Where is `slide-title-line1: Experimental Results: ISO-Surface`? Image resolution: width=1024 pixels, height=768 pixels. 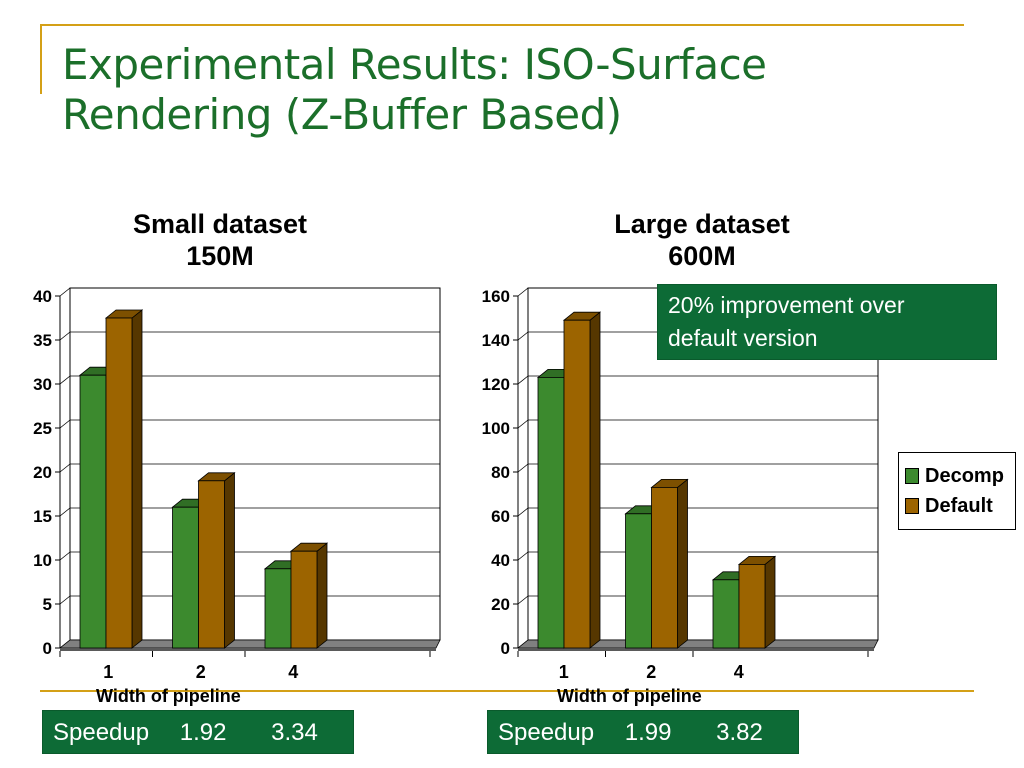 slide-title-line1: Experimental Results: ISO-Surface is located at coordinates (414, 64).